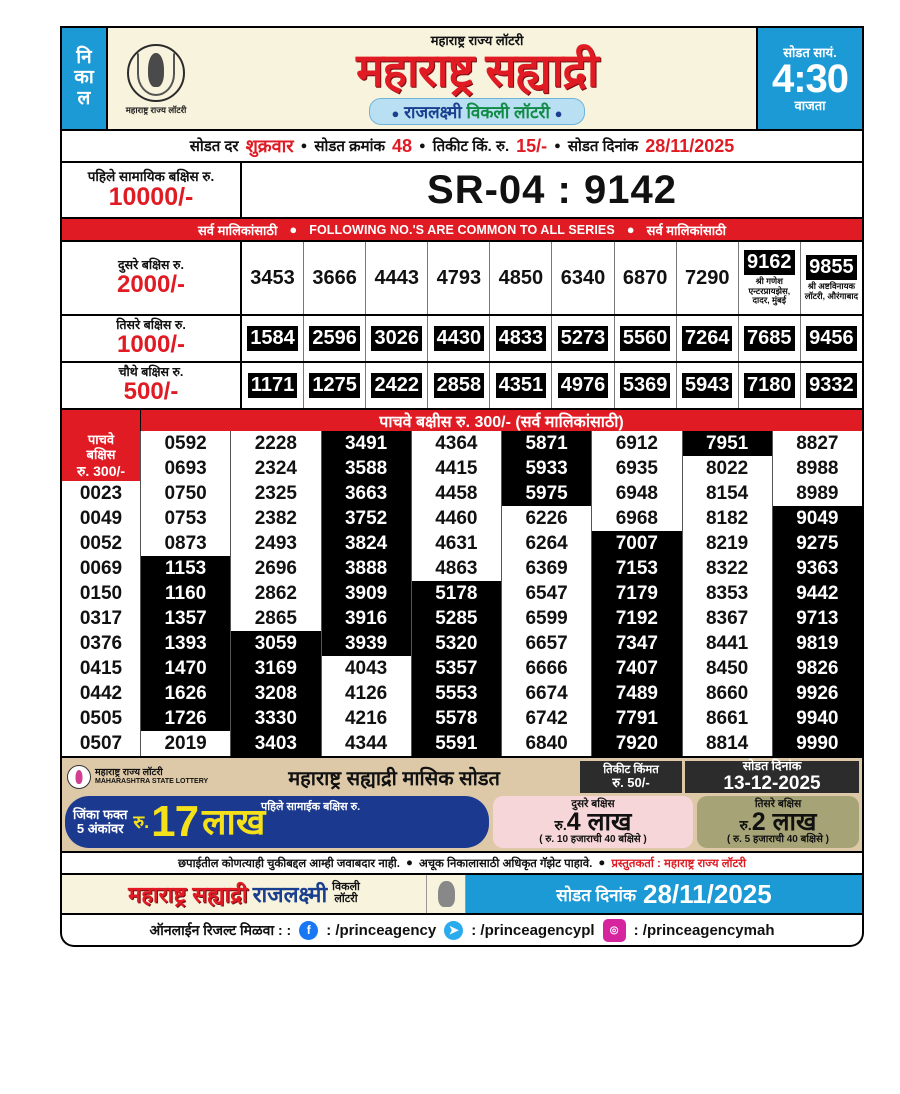  What do you see at coordinates (456, 668) in the screenshot?
I see `fifth-prize-number: 5357` at bounding box center [456, 668].